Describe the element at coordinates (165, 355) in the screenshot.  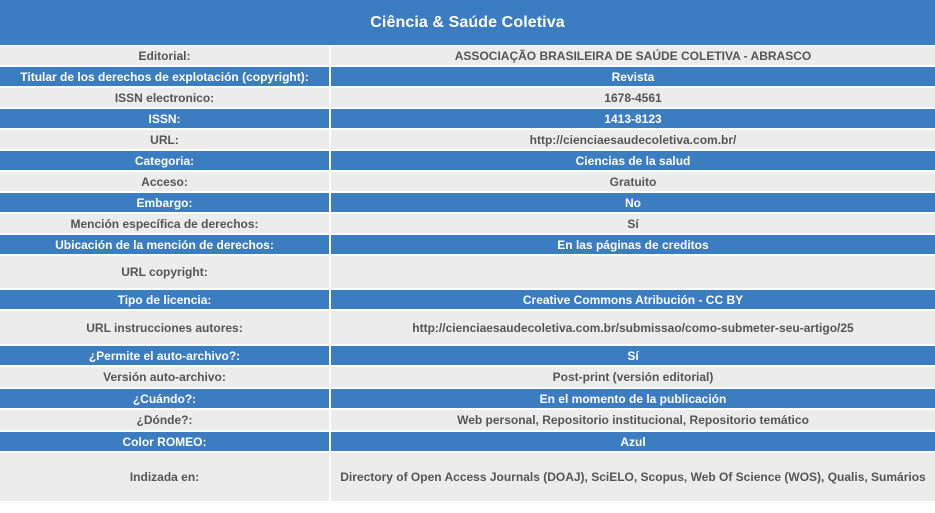
I see `row-label: ¿Permite el auto-archivo?:` at that location.